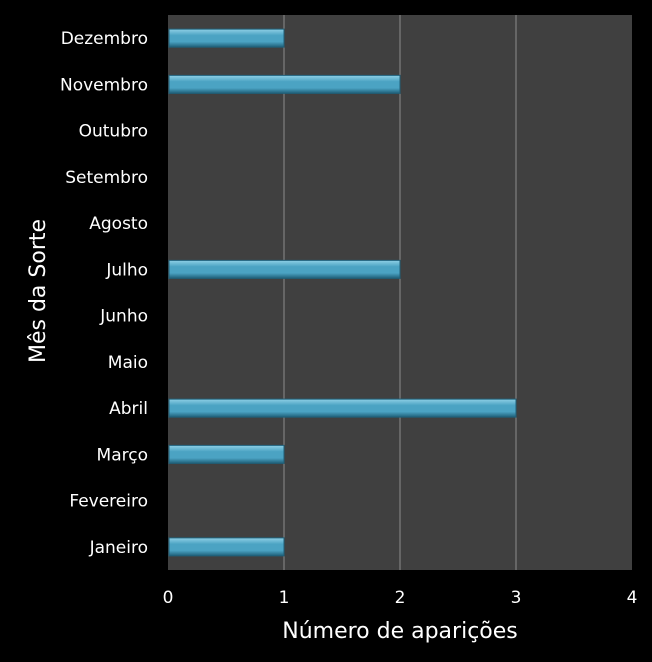 The image size is (652, 662). What do you see at coordinates (38, 291) in the screenshot?
I see `y-axis-title: Mês da Sorte` at bounding box center [38, 291].